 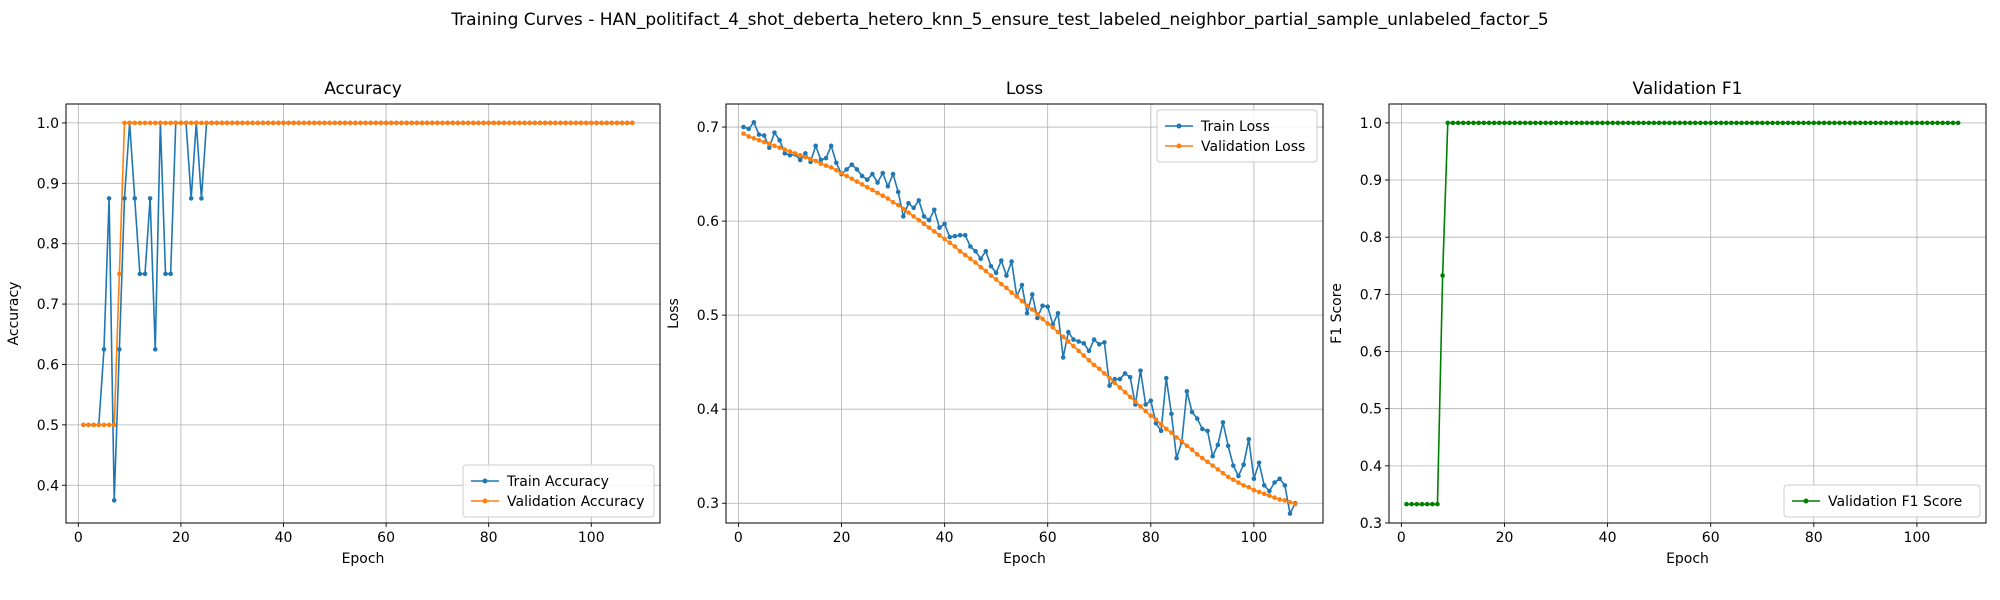 I want to click on x-tick-label: 0, so click(x=1401, y=538).